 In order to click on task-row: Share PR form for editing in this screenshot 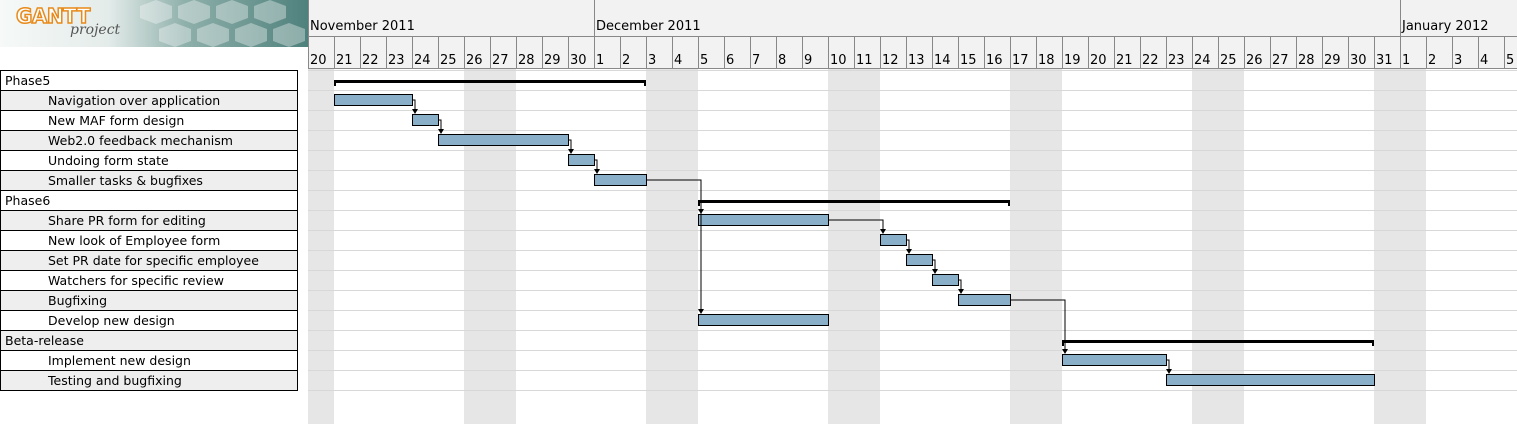, I will do `click(149, 221)`.